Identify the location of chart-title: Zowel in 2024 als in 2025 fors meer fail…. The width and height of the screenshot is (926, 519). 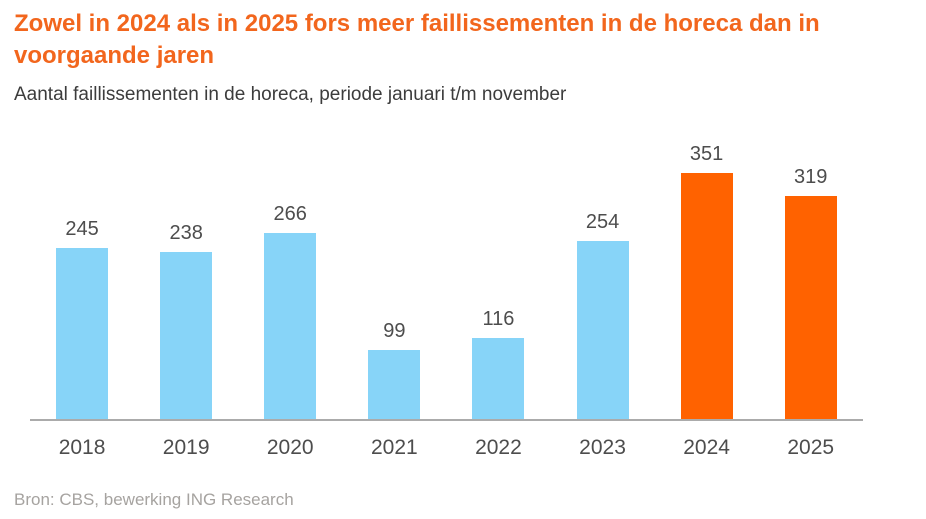
(417, 40).